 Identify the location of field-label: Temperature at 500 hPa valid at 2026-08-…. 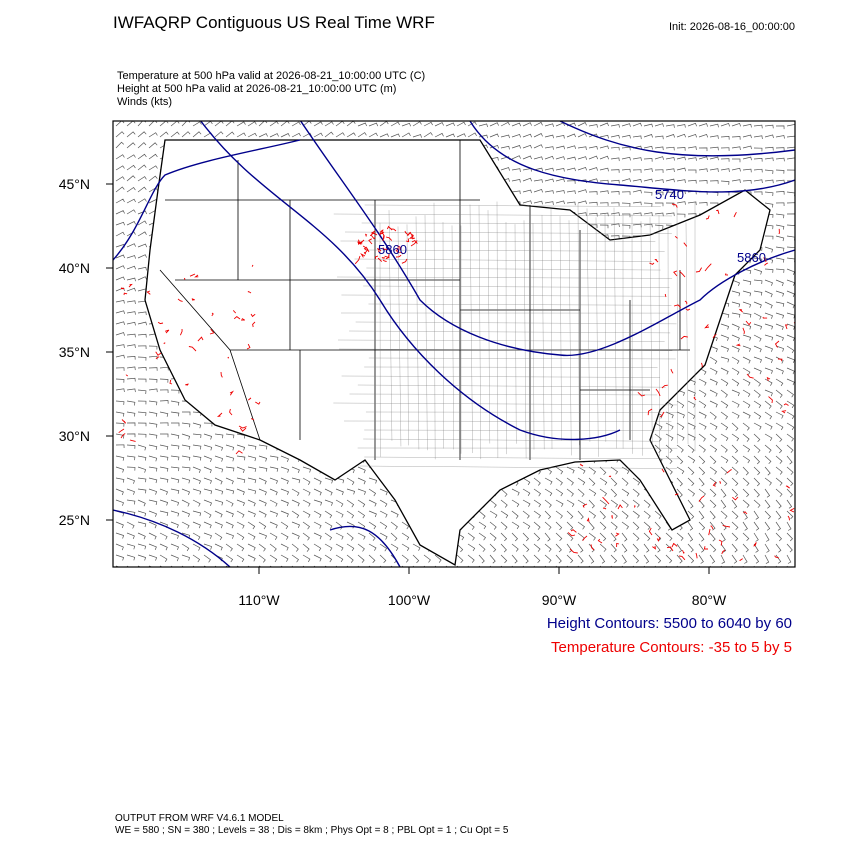
(271, 76).